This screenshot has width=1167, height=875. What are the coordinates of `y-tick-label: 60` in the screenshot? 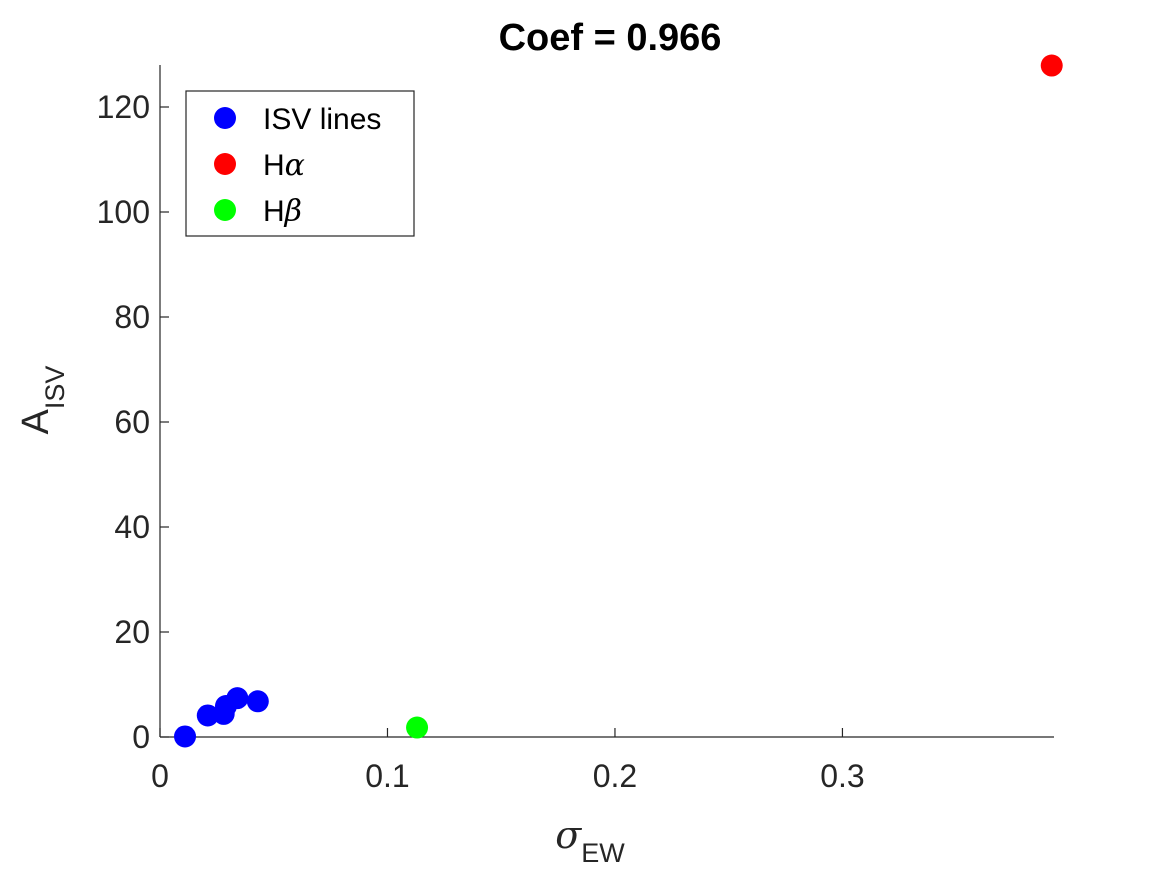 It's located at (132, 422).